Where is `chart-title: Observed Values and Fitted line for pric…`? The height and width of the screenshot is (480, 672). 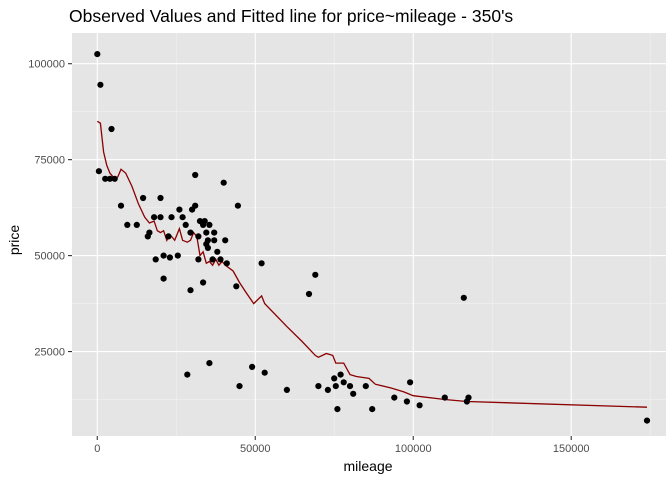
chart-title: Observed Values and Fitted line for pric… is located at coordinates (291, 16).